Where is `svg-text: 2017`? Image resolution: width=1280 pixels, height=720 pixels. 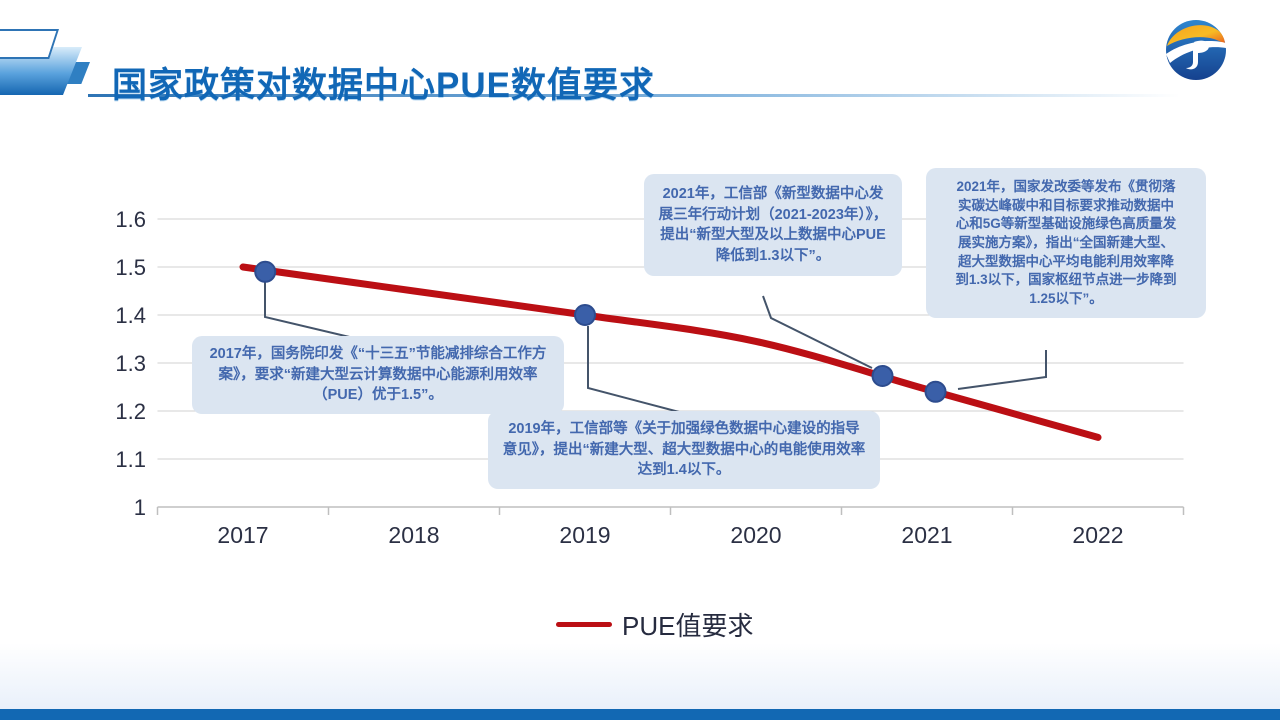
svg-text: 2017 is located at coordinates (242, 535).